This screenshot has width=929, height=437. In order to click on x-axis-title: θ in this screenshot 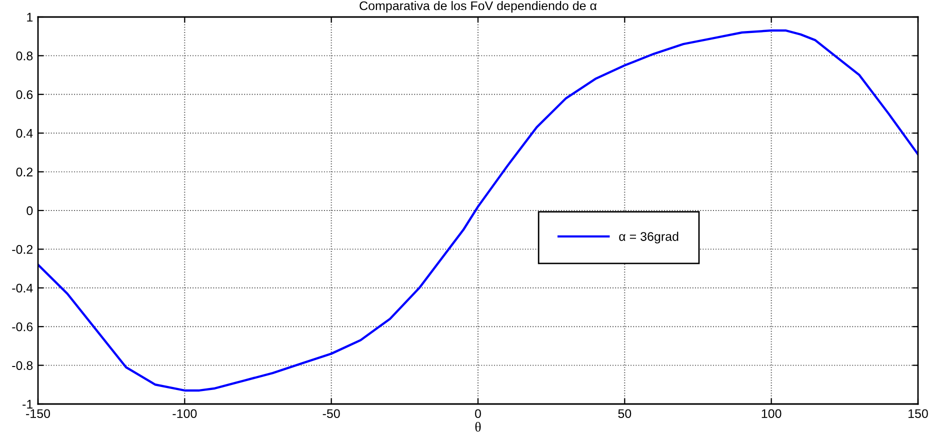, I will do `click(478, 427)`.